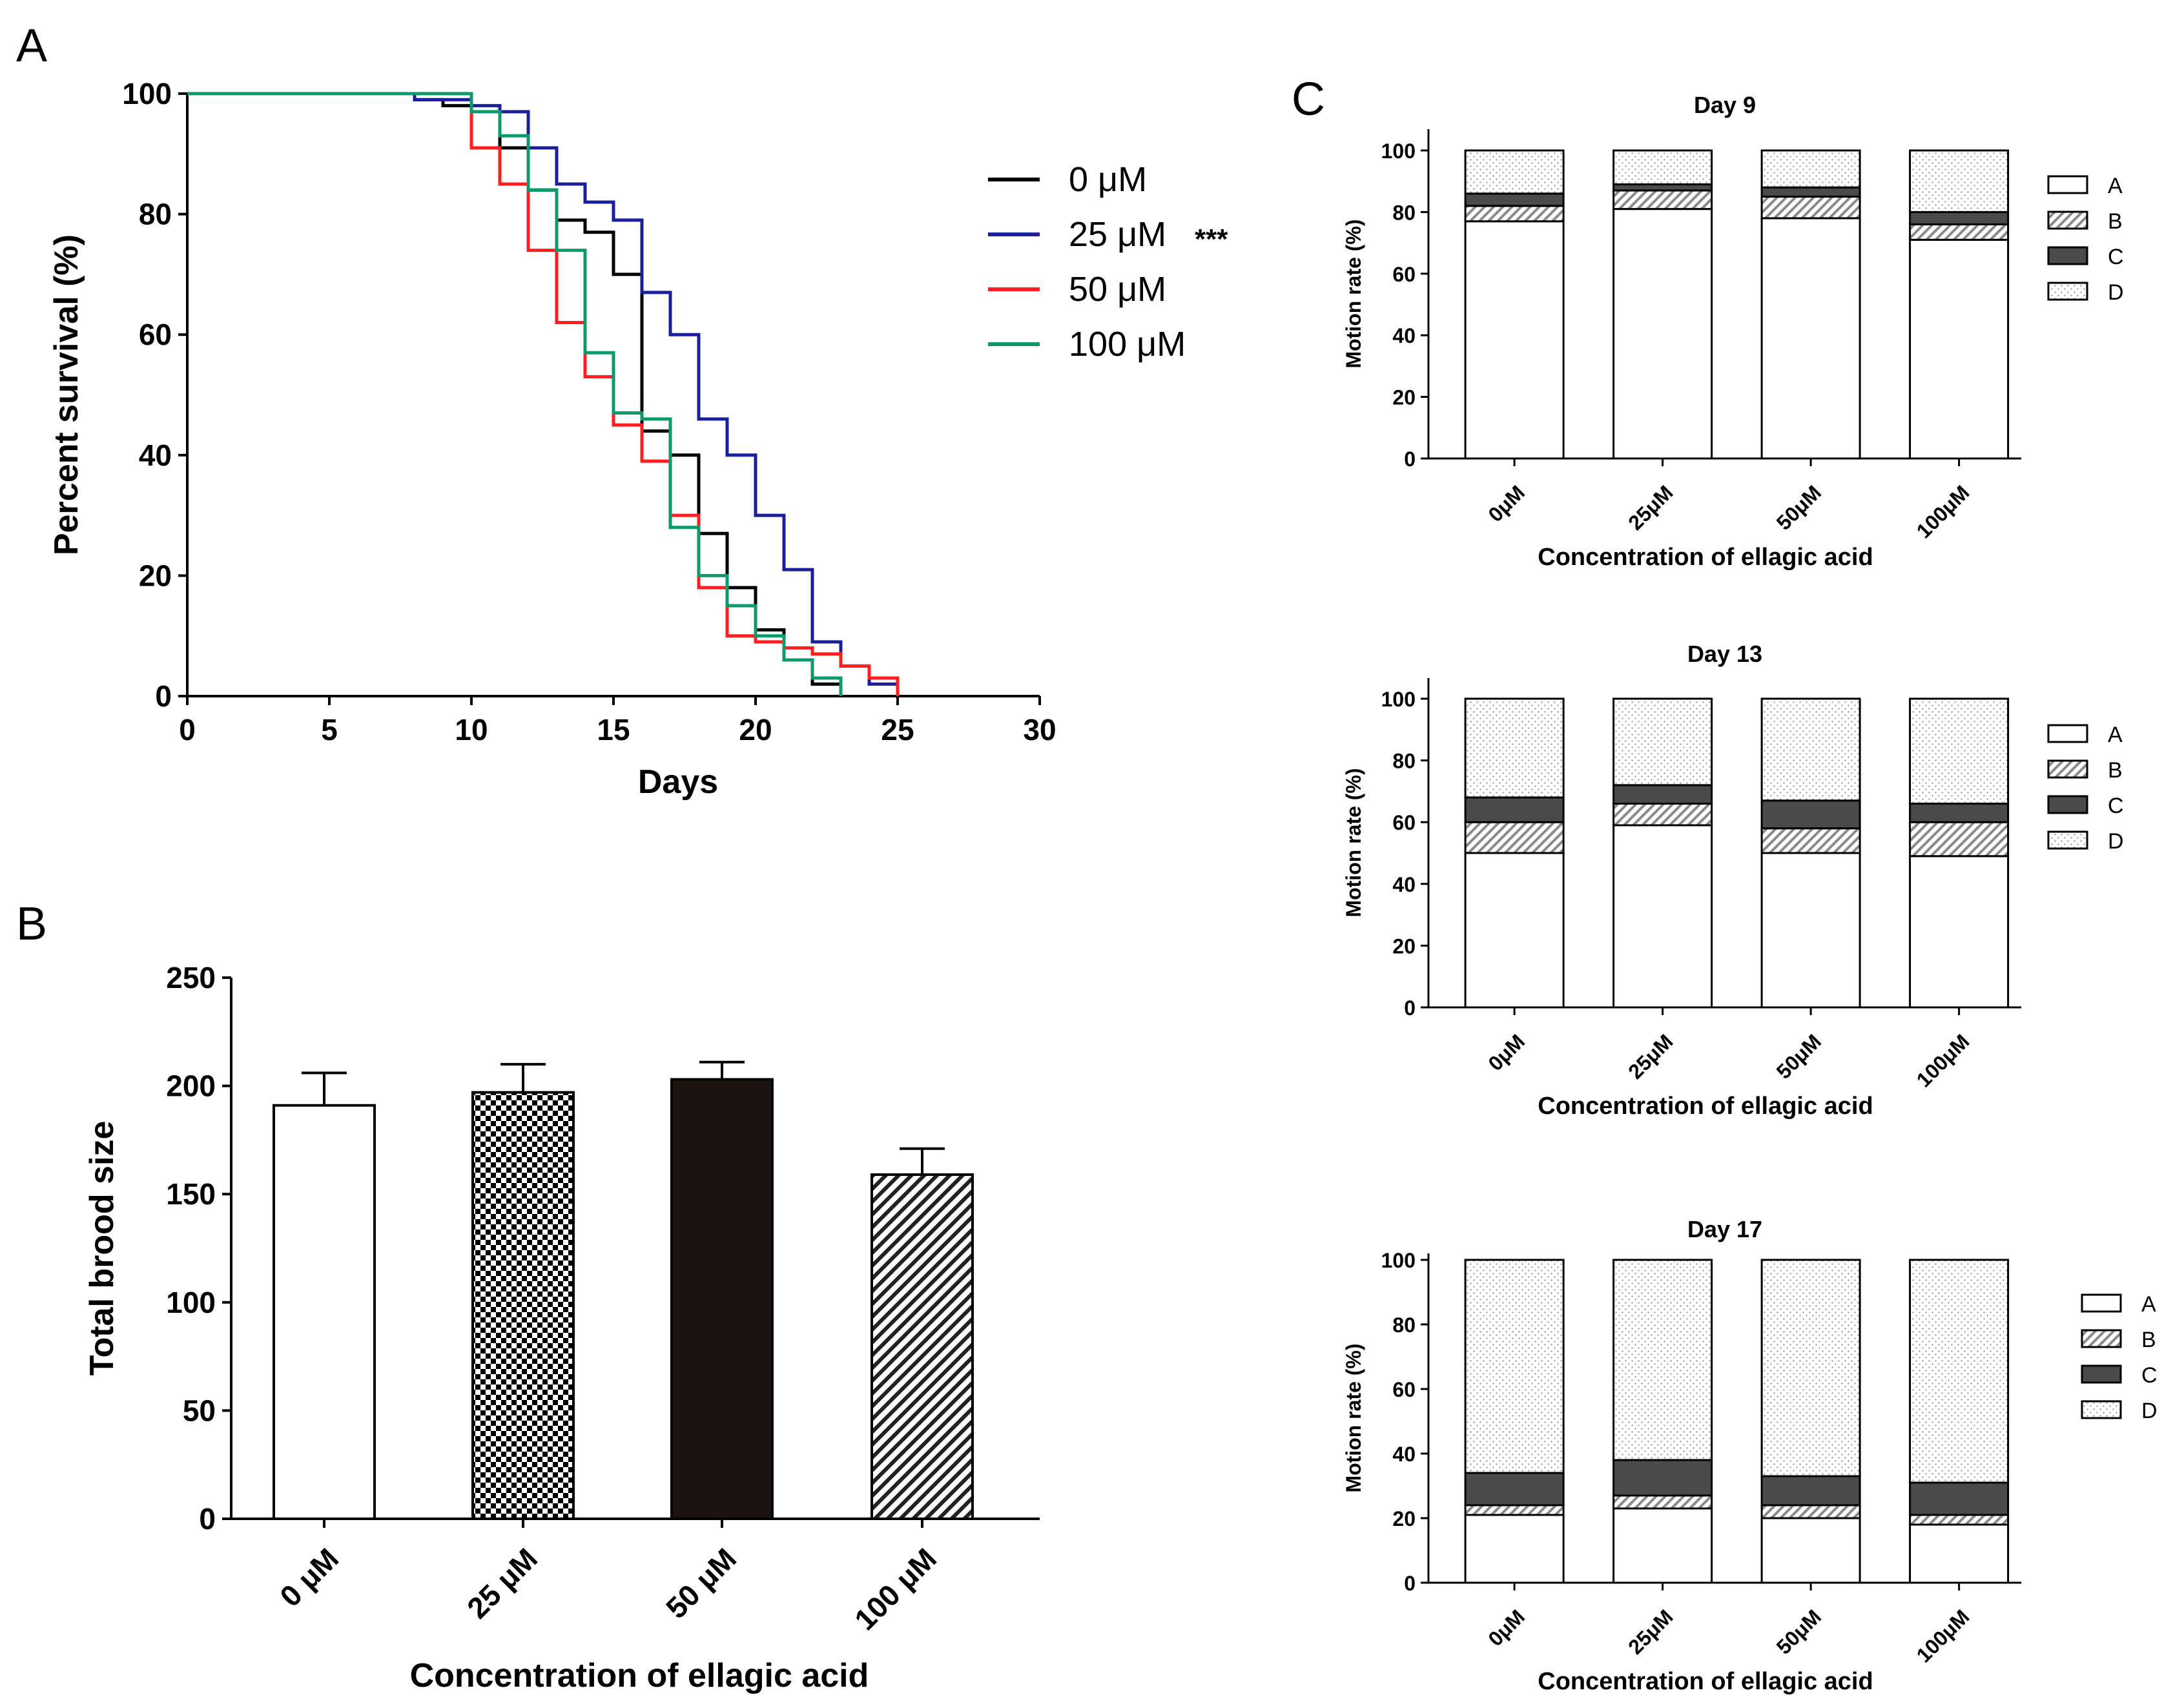  What do you see at coordinates (1117, 289) in the screenshot?
I see `legend-label-2: 50 μM` at bounding box center [1117, 289].